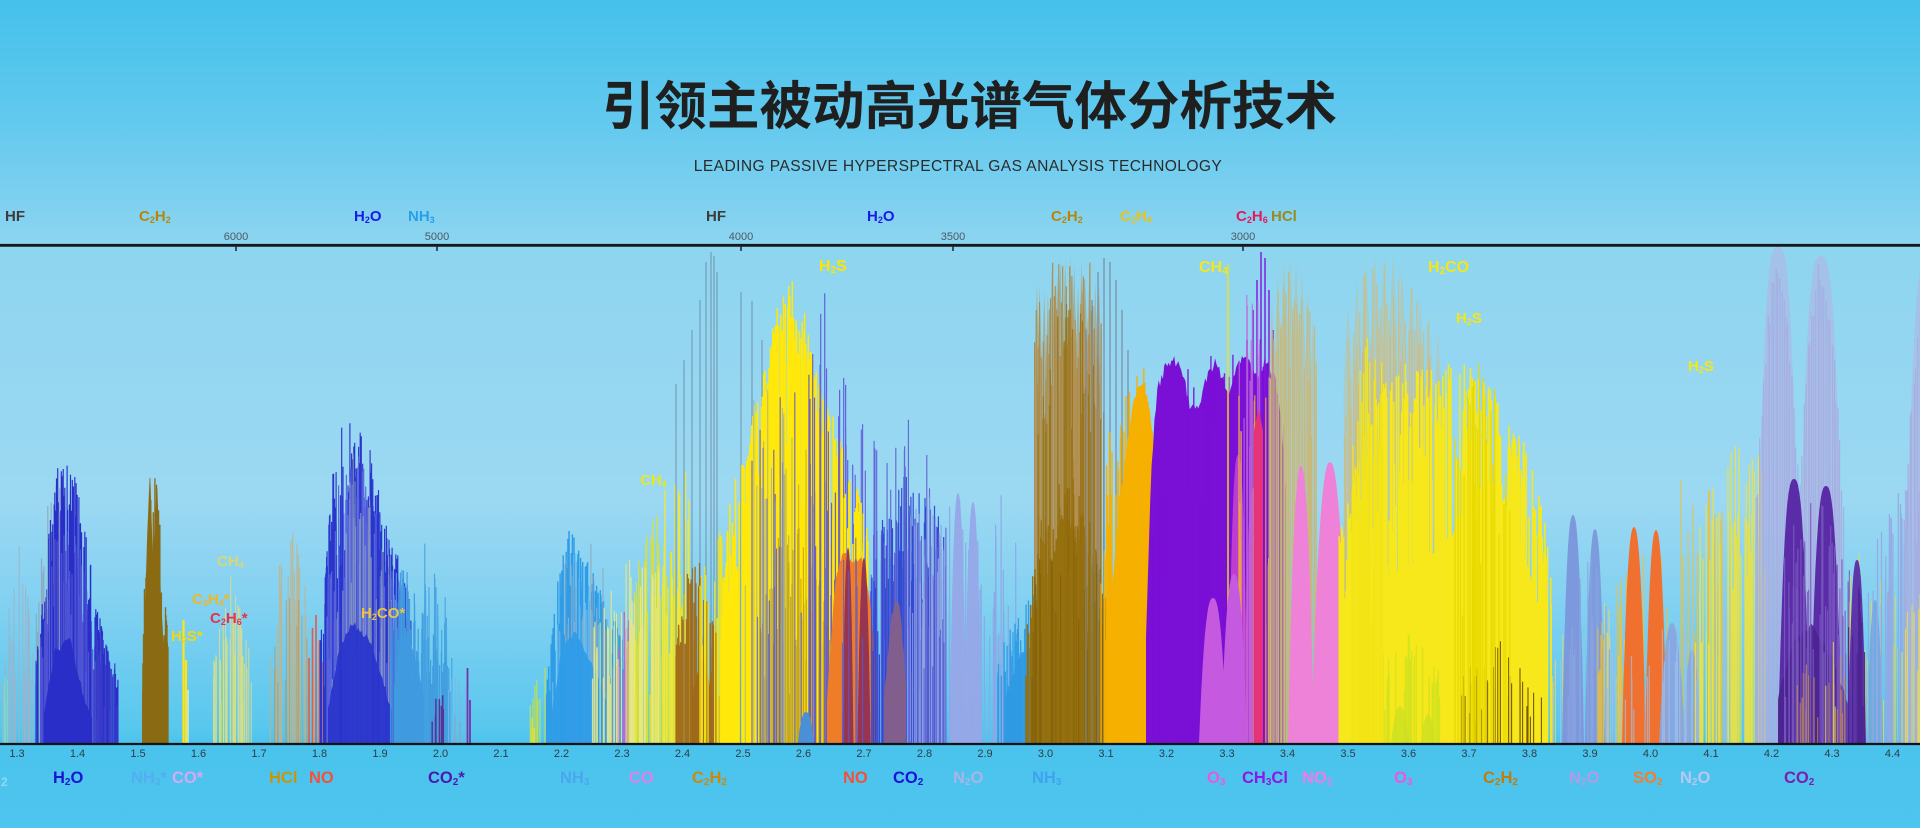  What do you see at coordinates (1045, 754) in the screenshot?
I see `svg-text: 3.0` at bounding box center [1045, 754].